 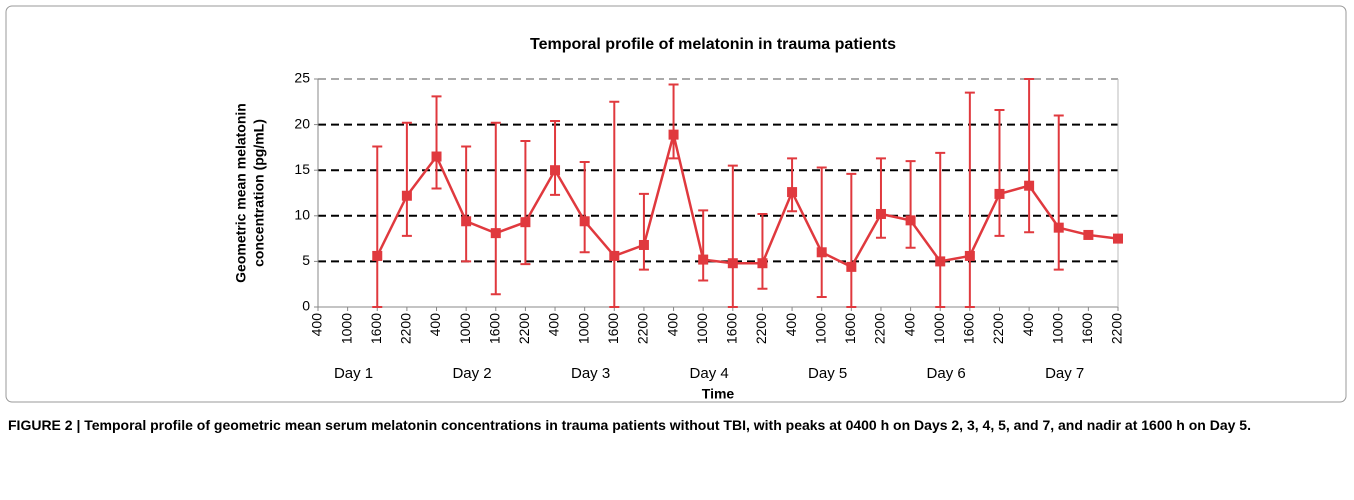 What do you see at coordinates (302, 215) in the screenshot?
I see `y-tick-label: 10` at bounding box center [302, 215].